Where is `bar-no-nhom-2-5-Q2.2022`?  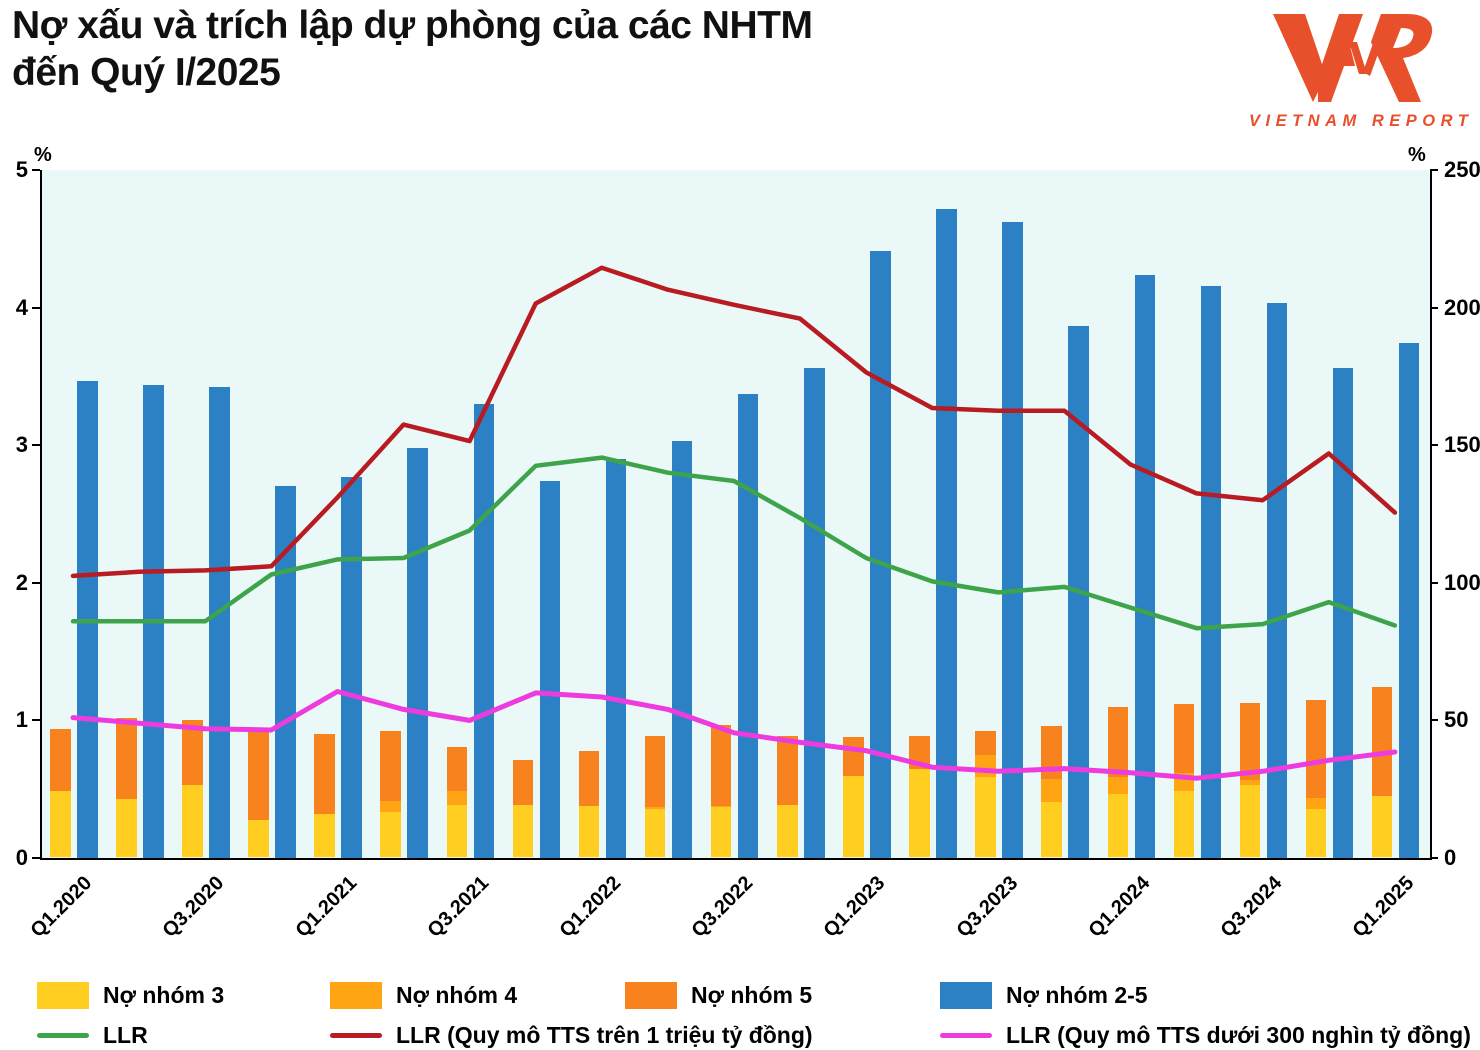
bar-no-nhom-2-5-Q2.2022 is located at coordinates (682, 649).